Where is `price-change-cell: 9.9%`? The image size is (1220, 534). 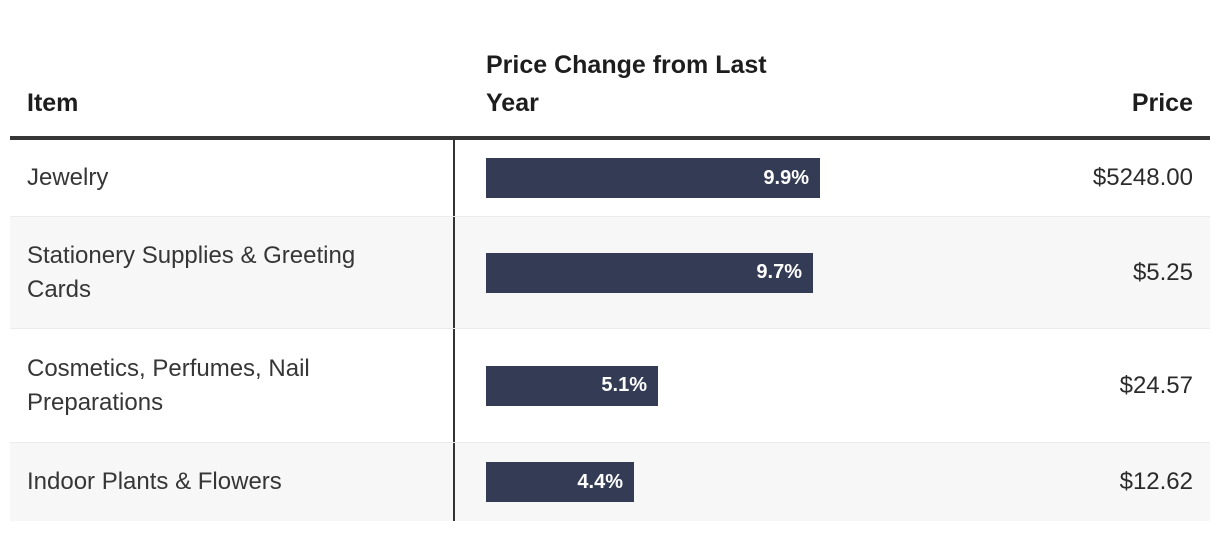
price-change-cell: 9.9% is located at coordinates (724, 178).